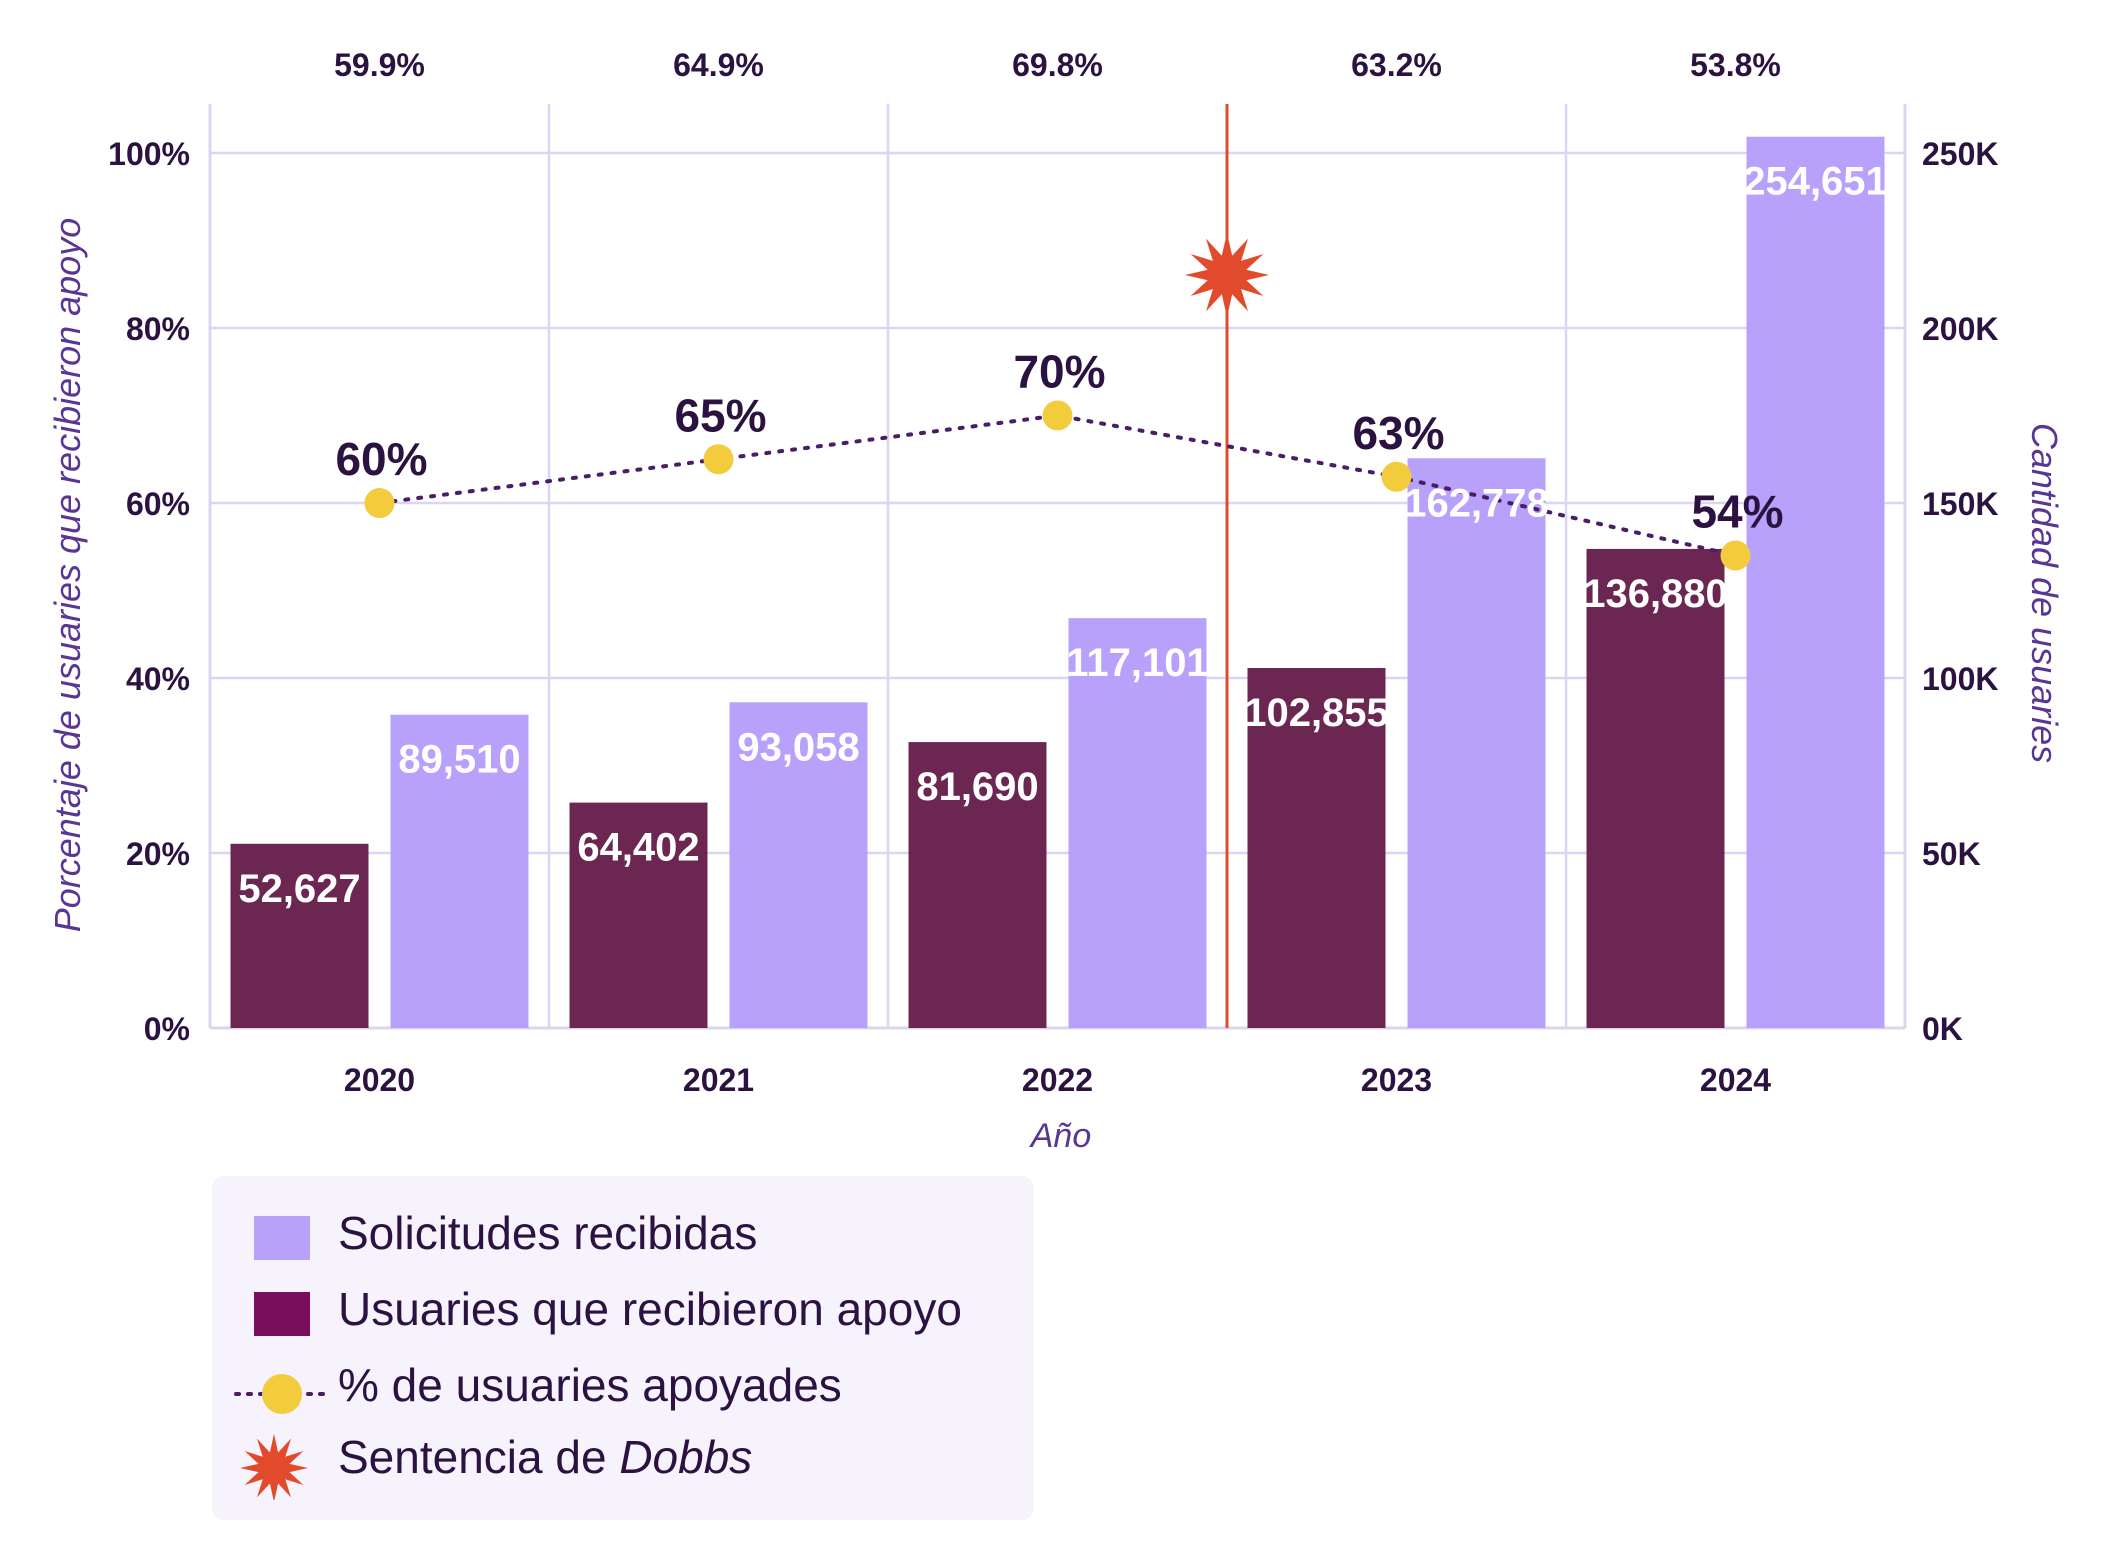 Image resolution: width=2109 pixels, height=1562 pixels. I want to click on x-tick-label: 2020, so click(379, 1080).